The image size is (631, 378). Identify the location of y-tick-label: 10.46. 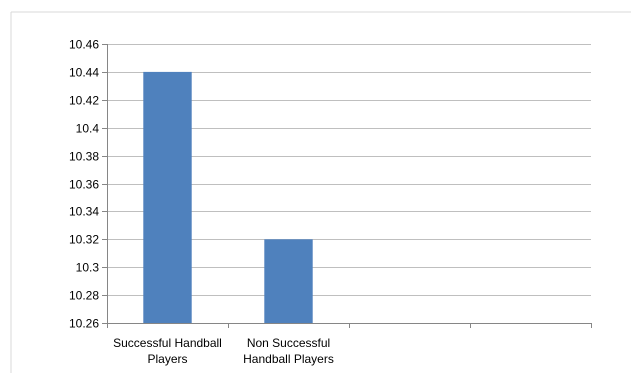
(84, 45).